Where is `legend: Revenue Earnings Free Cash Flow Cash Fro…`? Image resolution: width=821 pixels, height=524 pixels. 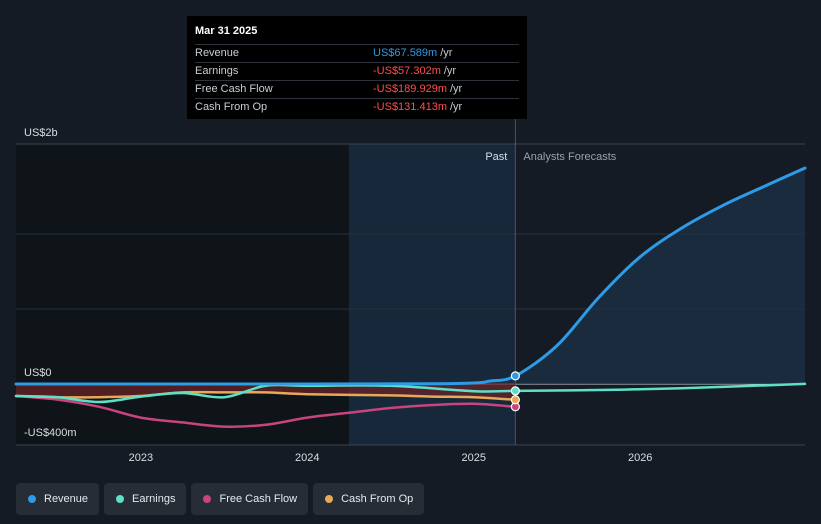
legend: Revenue Earnings Free Cash Flow Cash Fro… is located at coordinates (220, 499).